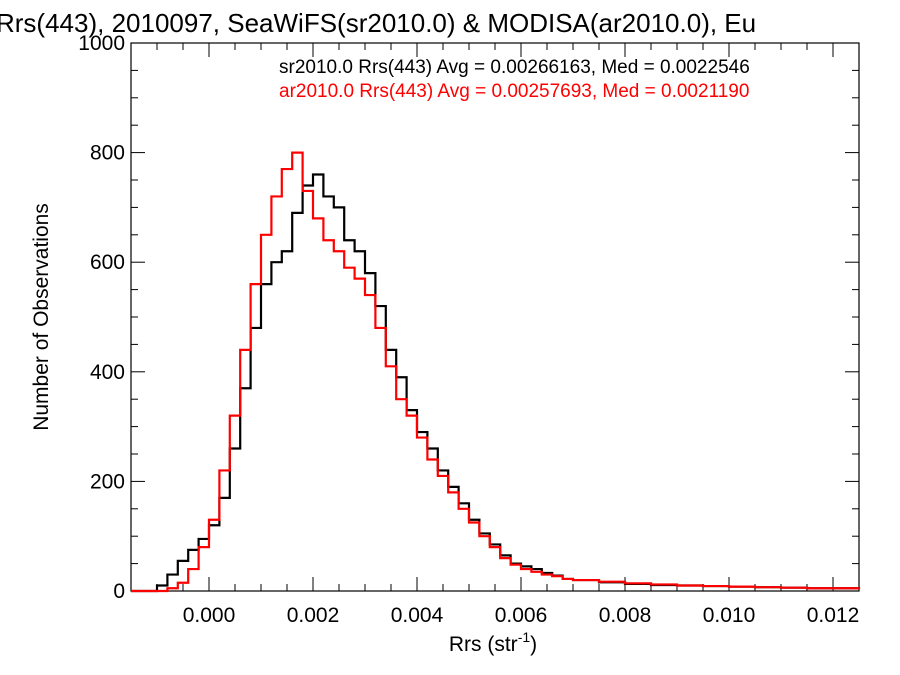 The width and height of the screenshot is (900, 675). What do you see at coordinates (209, 615) in the screenshot?
I see `x-tick-label: 0.000` at bounding box center [209, 615].